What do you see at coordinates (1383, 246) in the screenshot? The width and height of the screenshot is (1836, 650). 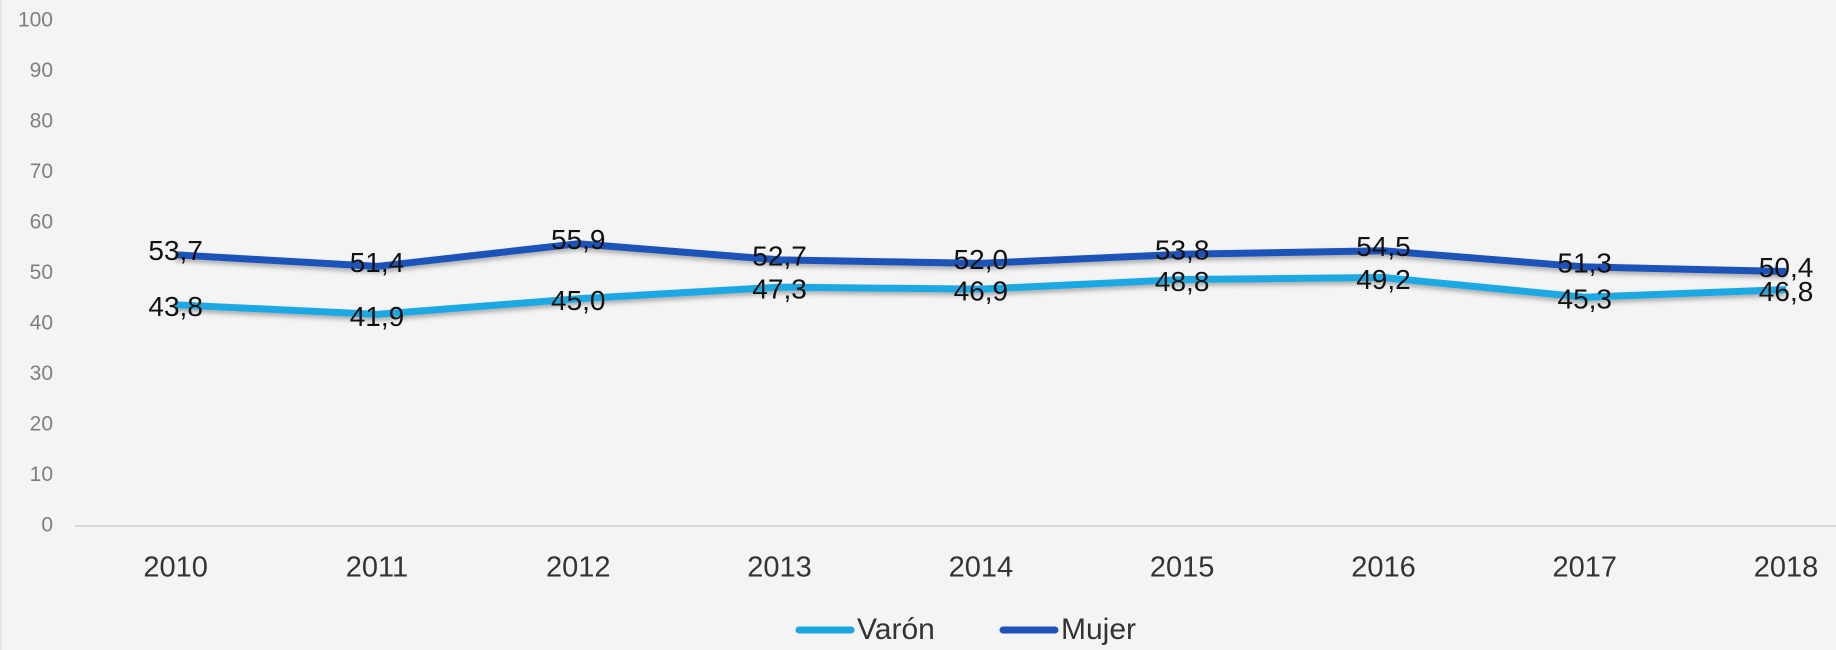 I see `data-label: 54,5` at bounding box center [1383, 246].